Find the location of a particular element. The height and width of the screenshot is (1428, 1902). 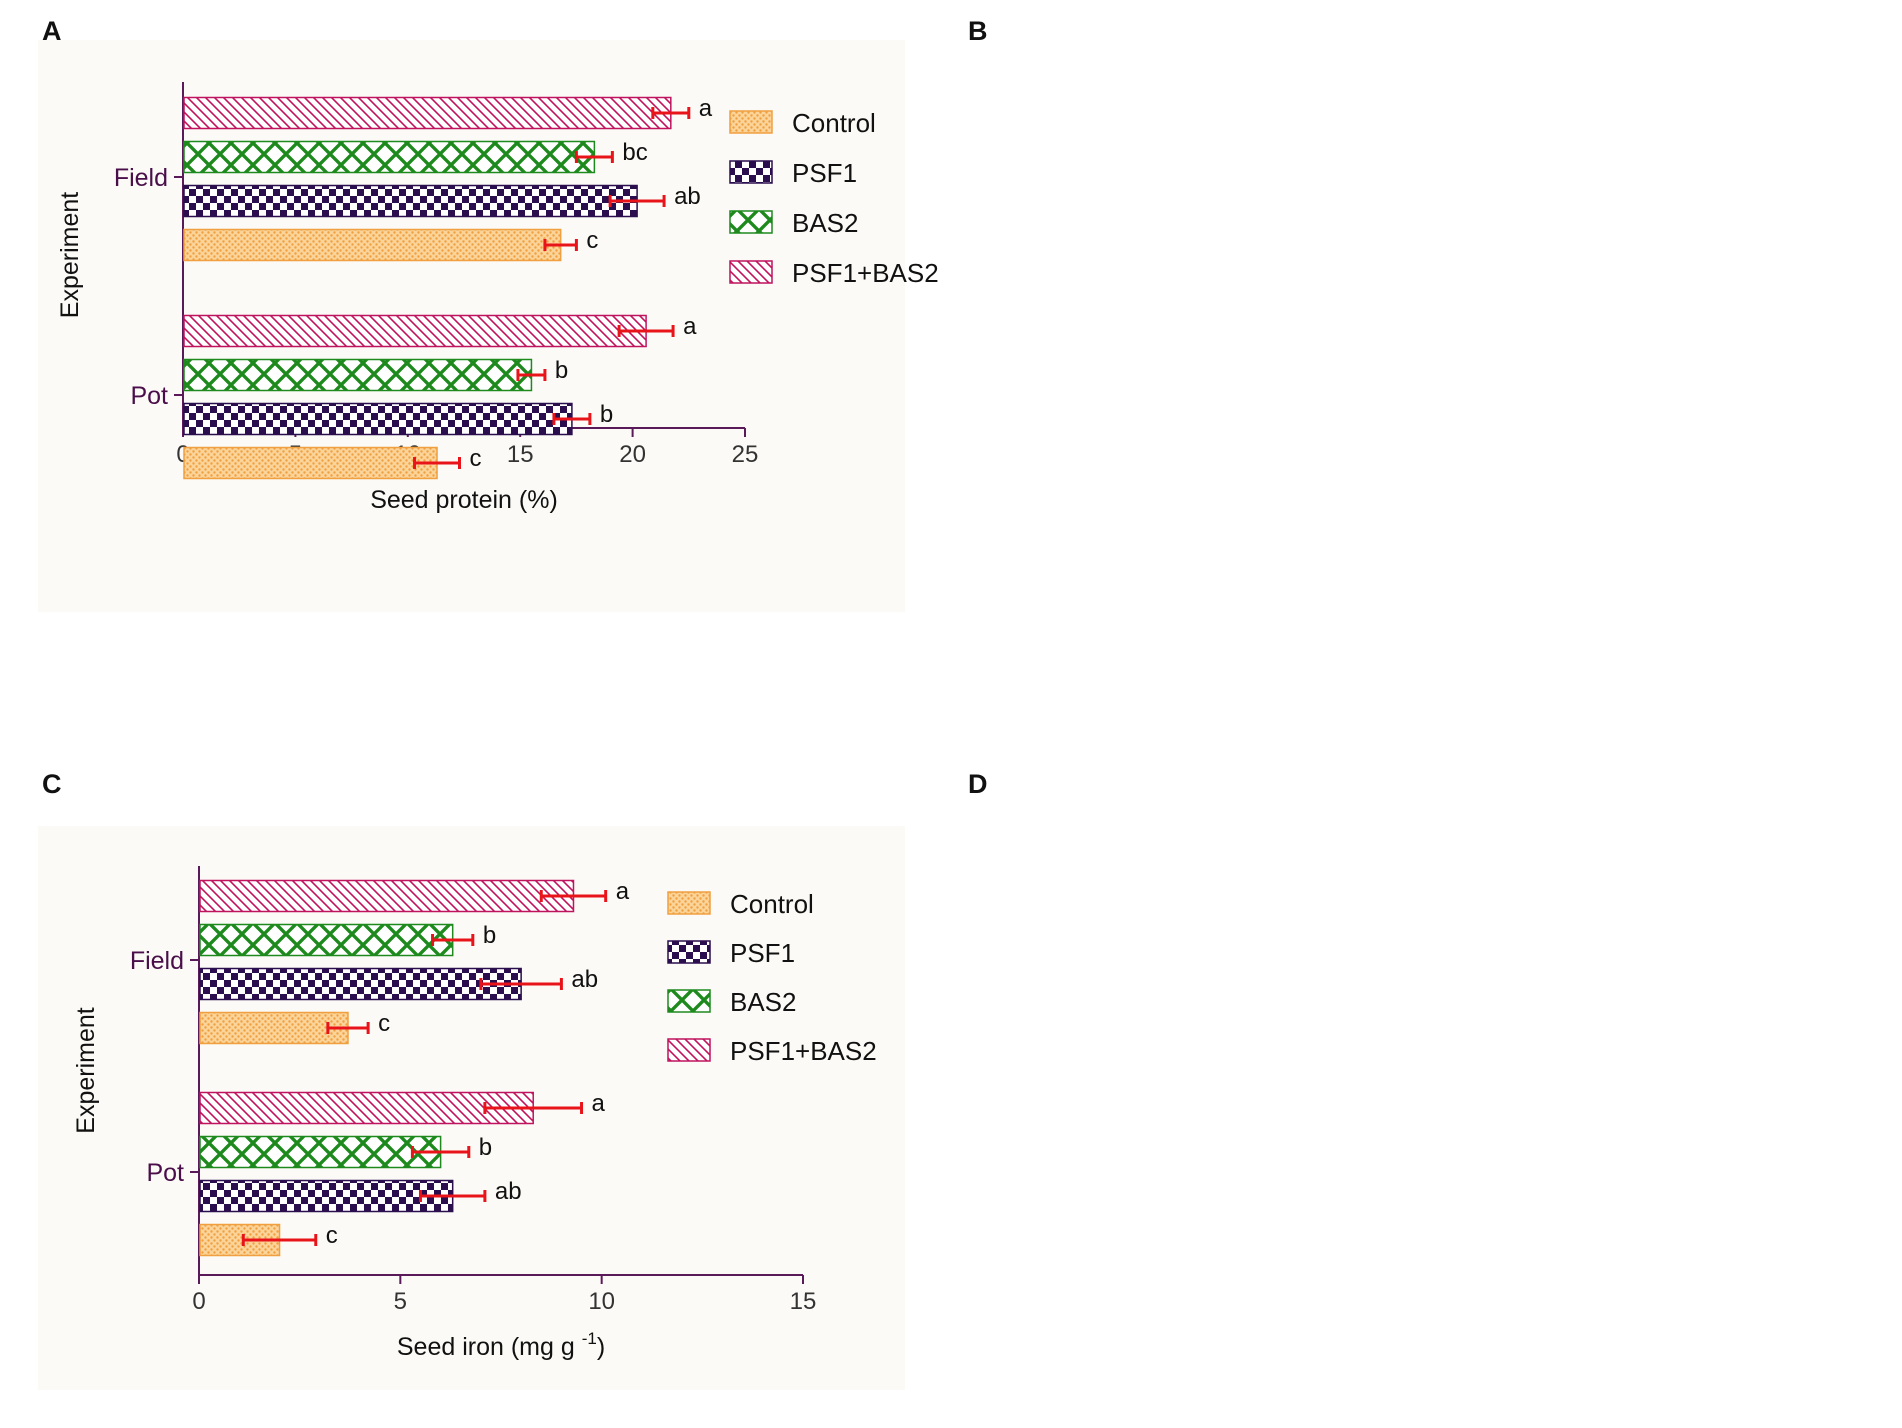

panel-a-sig-label-field-psf1: ab is located at coordinates (687, 196).